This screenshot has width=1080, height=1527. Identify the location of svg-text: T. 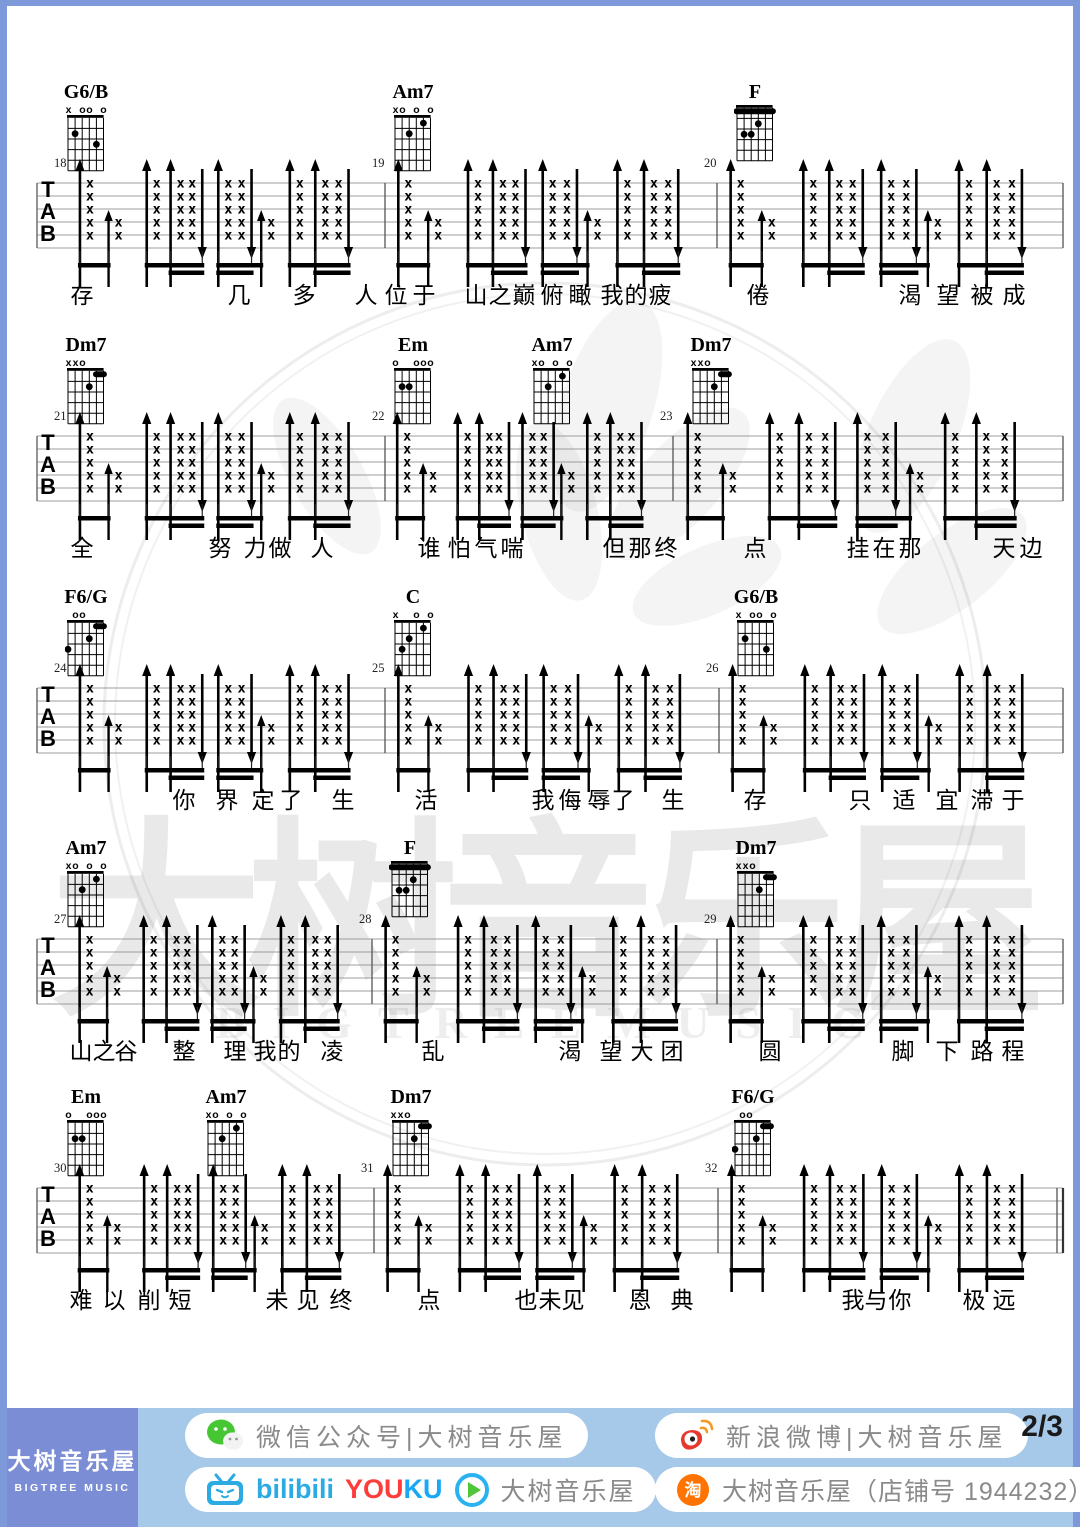
(48, 694).